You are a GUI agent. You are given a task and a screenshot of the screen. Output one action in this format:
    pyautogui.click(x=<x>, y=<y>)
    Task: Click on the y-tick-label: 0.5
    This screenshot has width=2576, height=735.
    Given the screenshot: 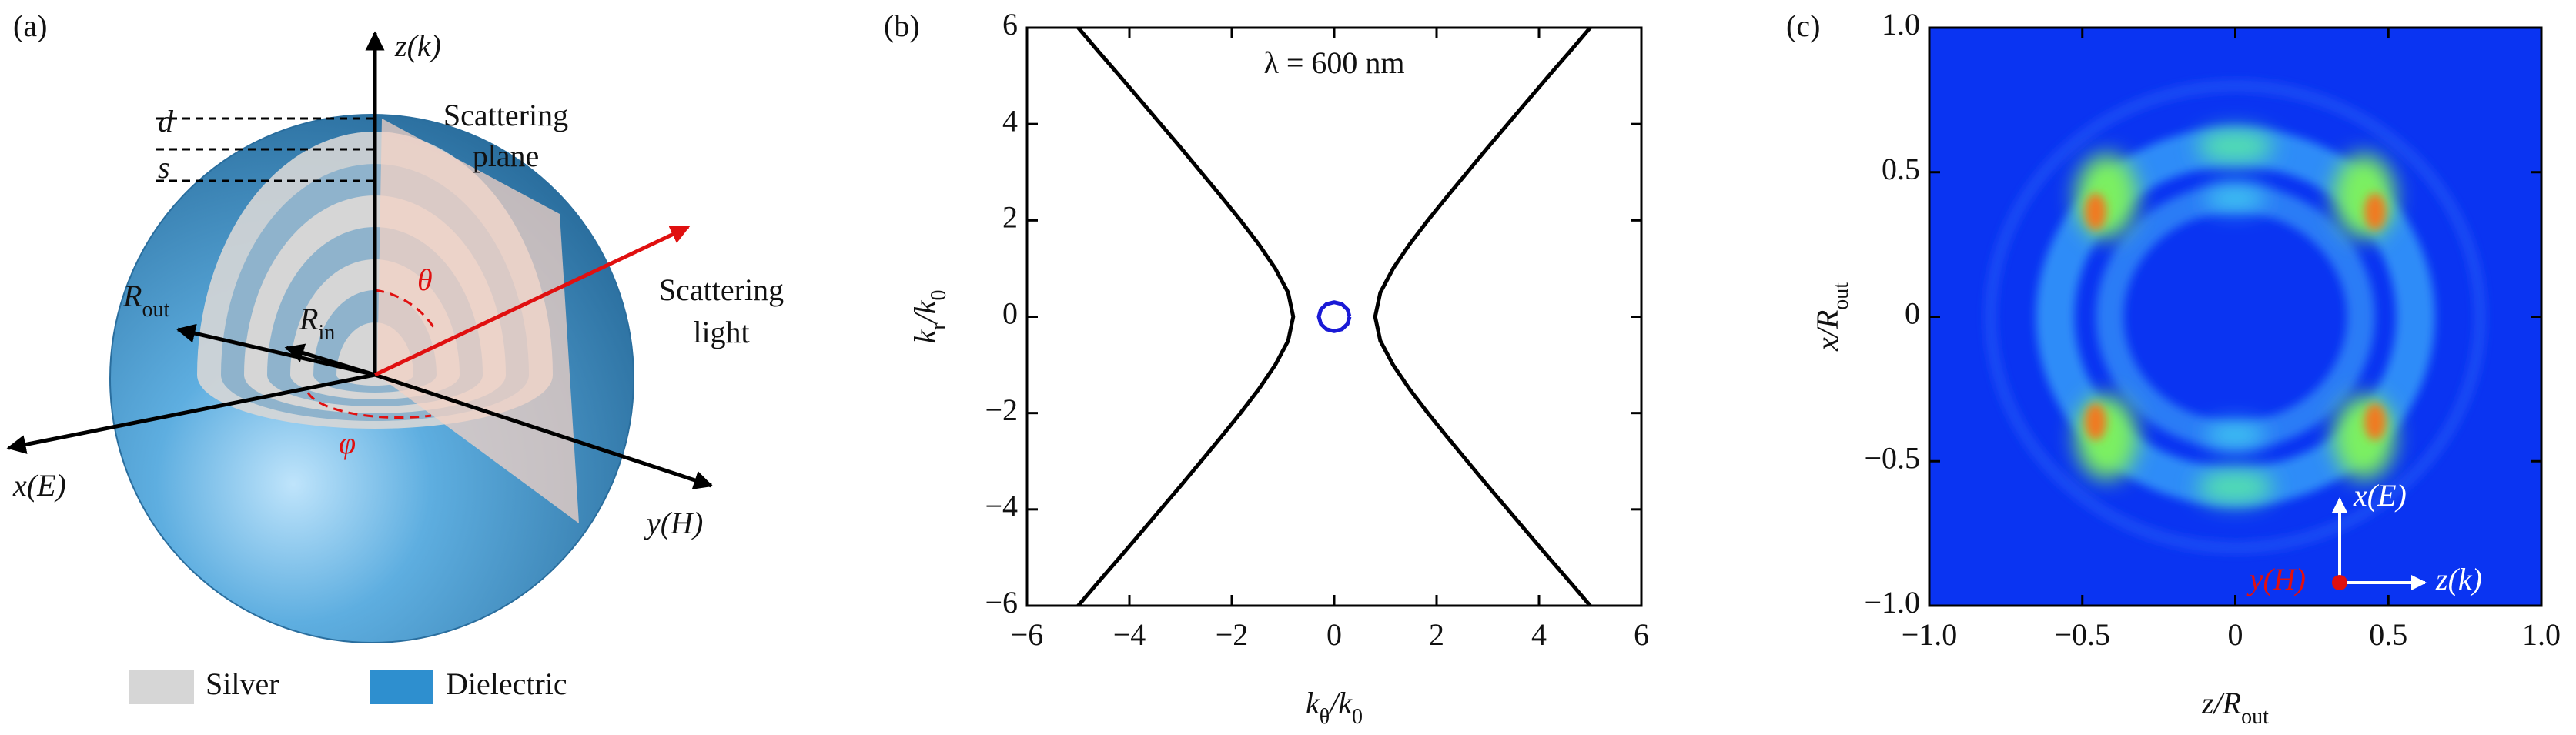 What is the action you would take?
    pyautogui.click(x=1901, y=169)
    